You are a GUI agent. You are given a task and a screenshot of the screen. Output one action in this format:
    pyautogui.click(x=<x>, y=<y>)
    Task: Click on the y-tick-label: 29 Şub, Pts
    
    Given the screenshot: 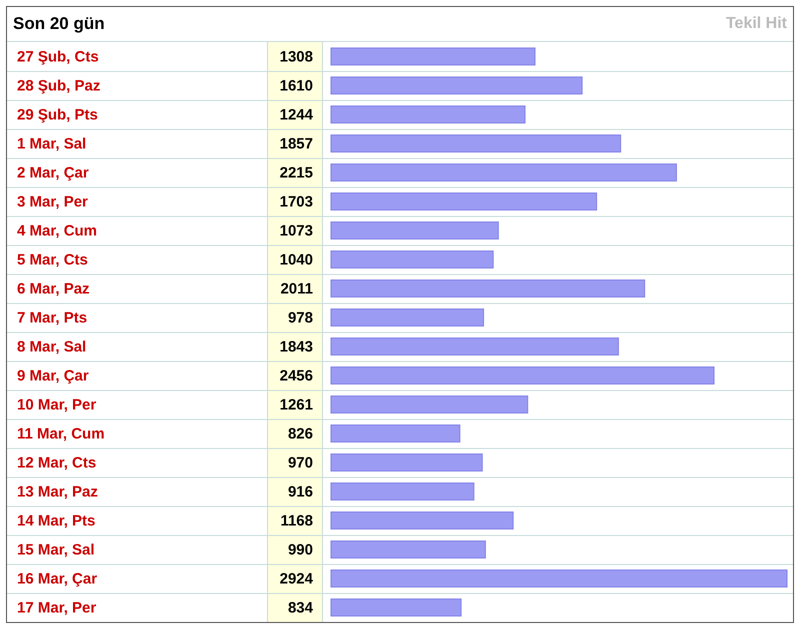 What is the action you would take?
    pyautogui.click(x=57, y=115)
    